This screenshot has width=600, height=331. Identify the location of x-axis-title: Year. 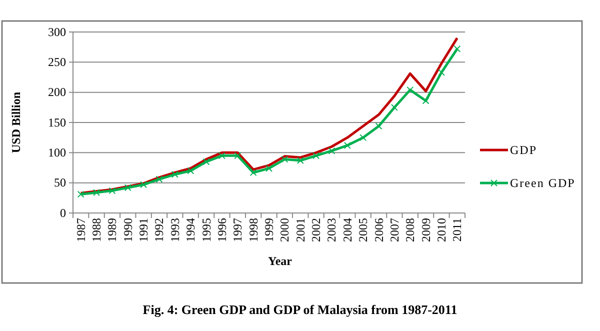
(280, 261).